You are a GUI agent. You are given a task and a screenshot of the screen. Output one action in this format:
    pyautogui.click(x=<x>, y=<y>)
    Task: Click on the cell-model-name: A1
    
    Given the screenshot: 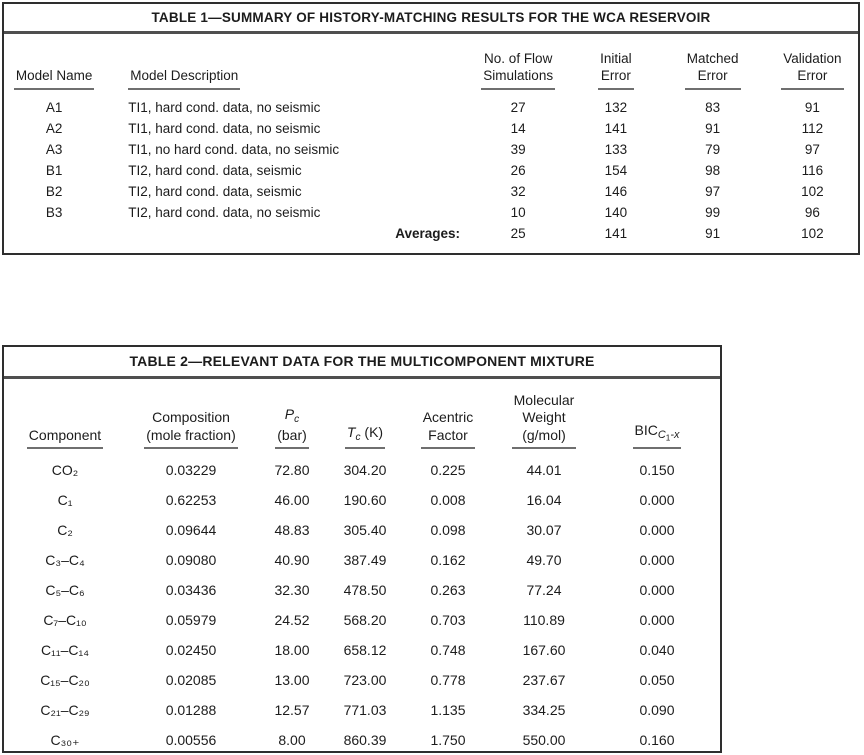 What is the action you would take?
    pyautogui.click(x=54, y=107)
    